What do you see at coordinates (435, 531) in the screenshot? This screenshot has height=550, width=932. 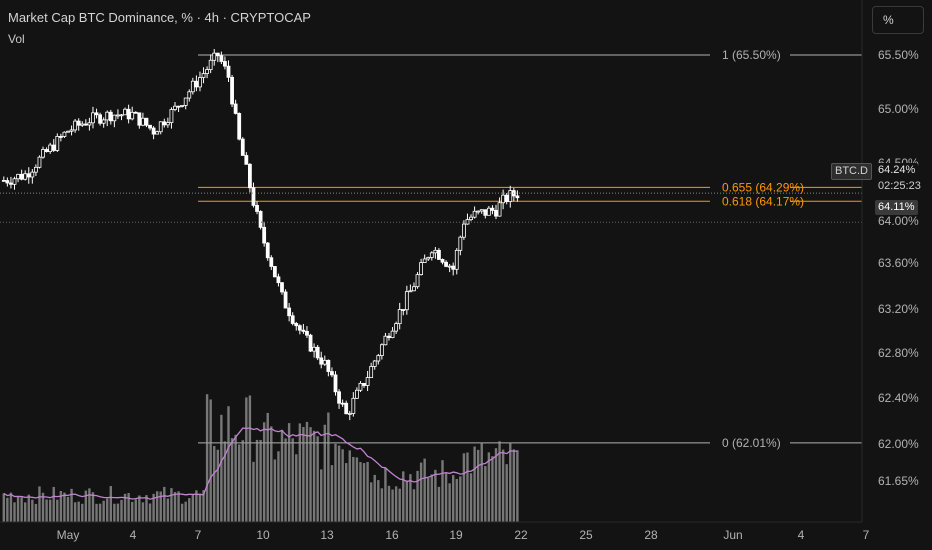 I see `time-axis: May 4 7 10 13 16 19 22 25 28 Jun 4 7` at bounding box center [435, 531].